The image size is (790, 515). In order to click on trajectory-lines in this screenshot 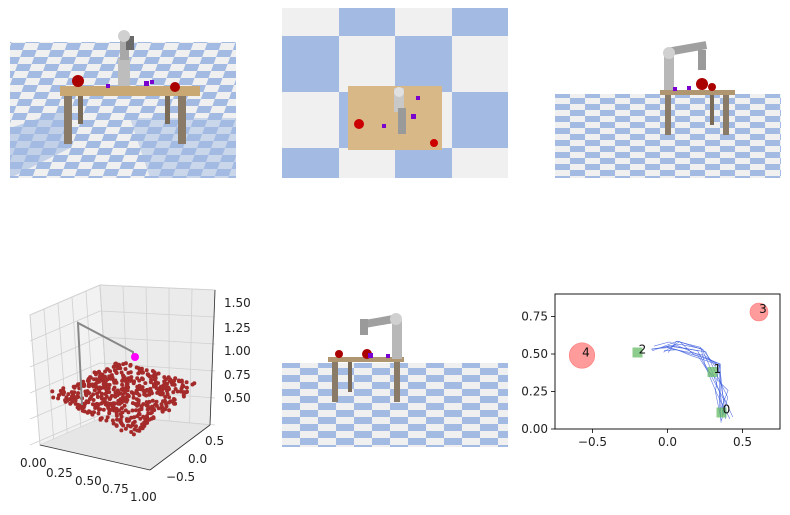, I will do `click(692, 381)`.